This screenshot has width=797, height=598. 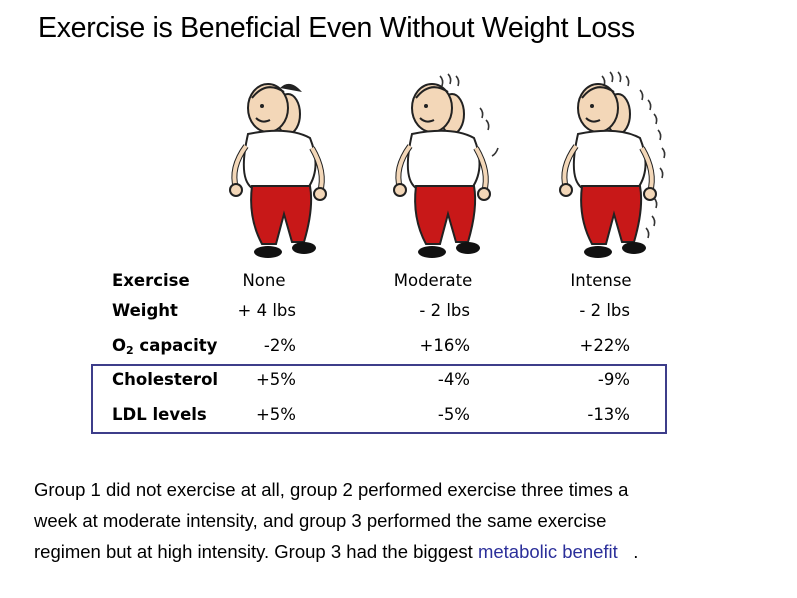 What do you see at coordinates (445, 345) in the screenshot?
I see `table-cell: +16%` at bounding box center [445, 345].